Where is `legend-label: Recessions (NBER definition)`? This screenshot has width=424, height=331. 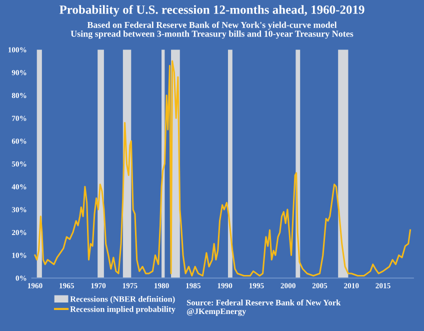
legend-label: Recessions (NBER definition) is located at coordinates (122, 300).